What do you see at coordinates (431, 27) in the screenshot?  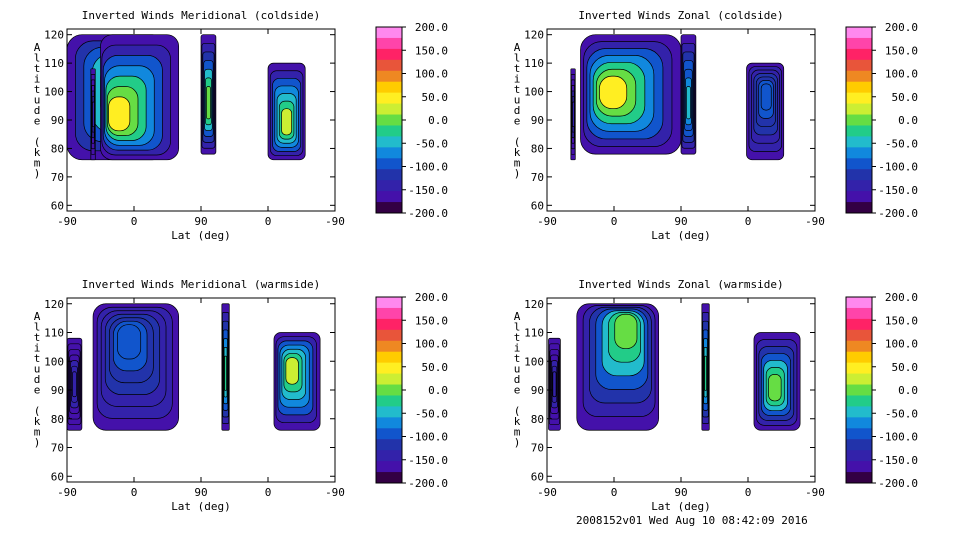 I see `colorbar-label: 200.0` at bounding box center [431, 27].